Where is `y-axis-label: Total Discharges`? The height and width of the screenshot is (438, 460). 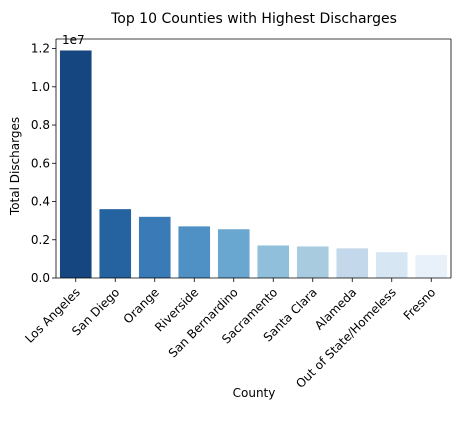 y-axis-label: Total Discharges is located at coordinates (15, 166).